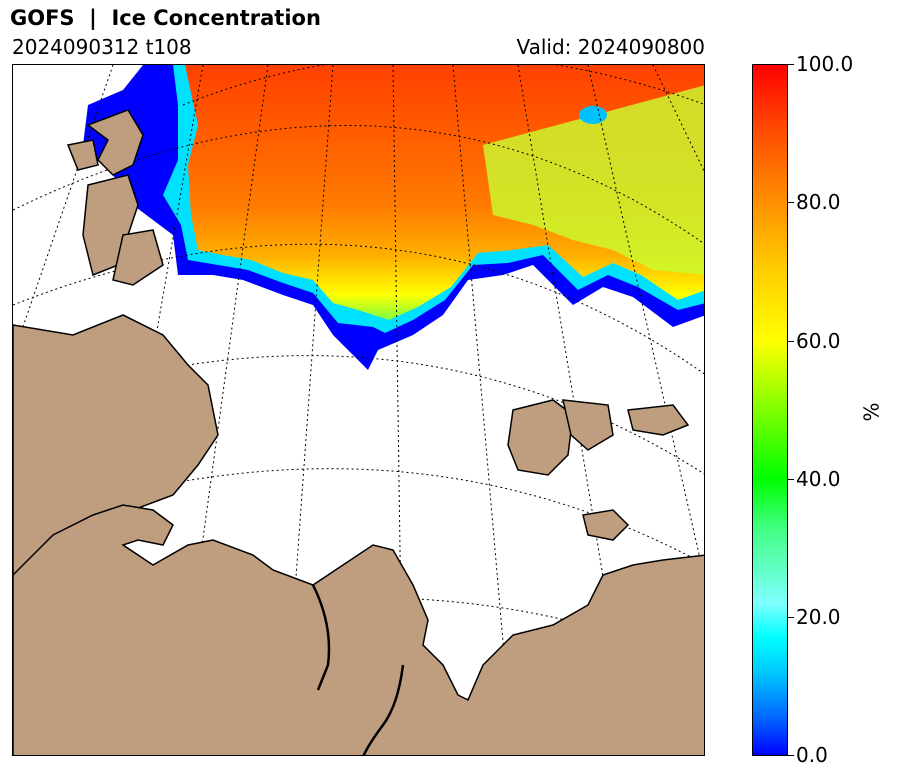 The height and width of the screenshot is (781, 897). What do you see at coordinates (82, 155) in the screenshot?
I see `island-franz-josef` at bounding box center [82, 155].